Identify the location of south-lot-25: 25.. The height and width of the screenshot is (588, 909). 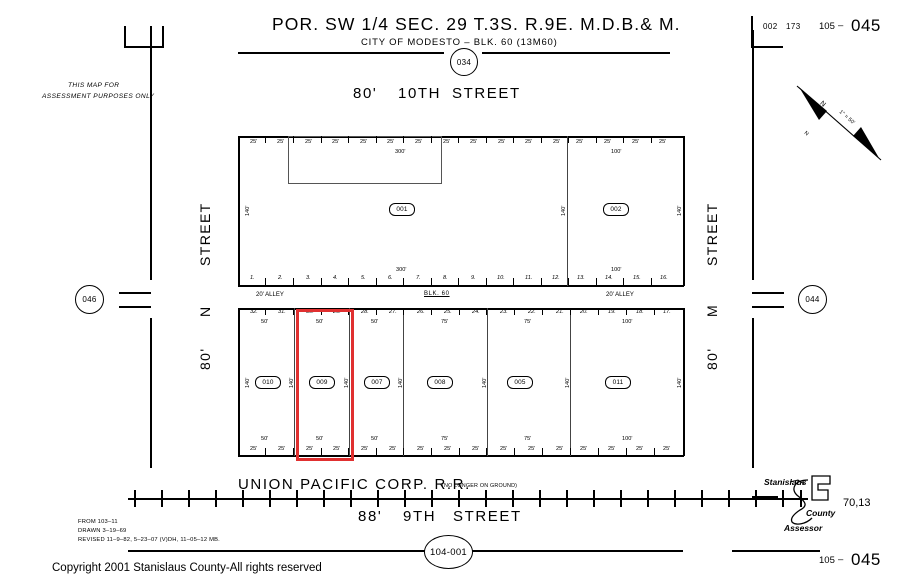
(448, 312).